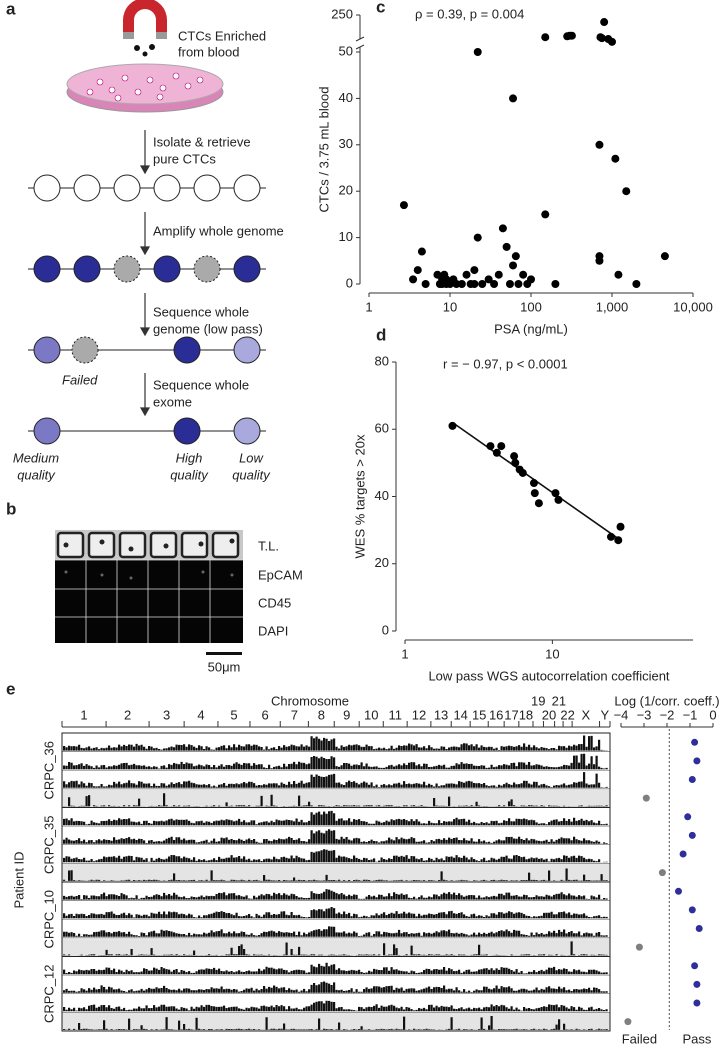 The image size is (728, 1050). What do you see at coordinates (145, 88) in the screenshot?
I see `dish` at bounding box center [145, 88].